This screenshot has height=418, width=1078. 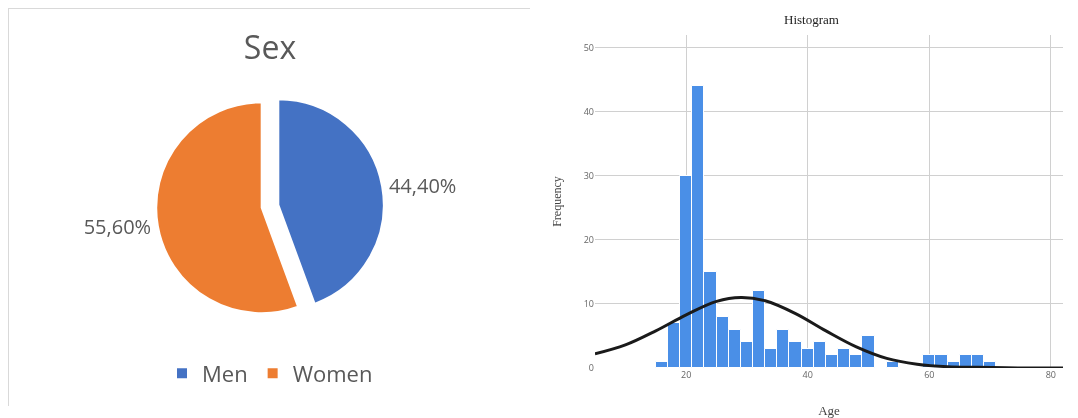 I want to click on y-tick-label: 50, so click(x=588, y=47).